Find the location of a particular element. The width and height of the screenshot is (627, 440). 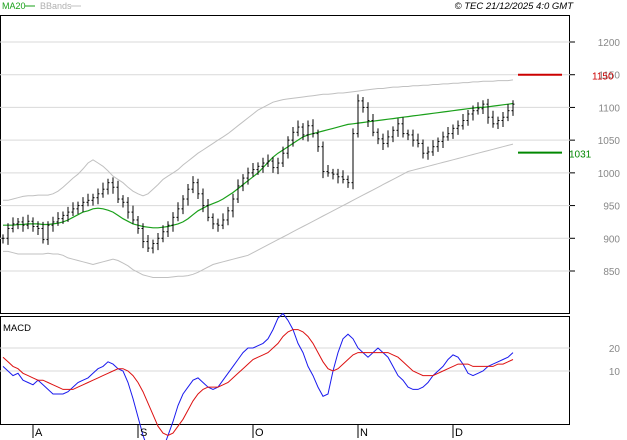

price-tick-label: 1050 is located at coordinates (609, 141).